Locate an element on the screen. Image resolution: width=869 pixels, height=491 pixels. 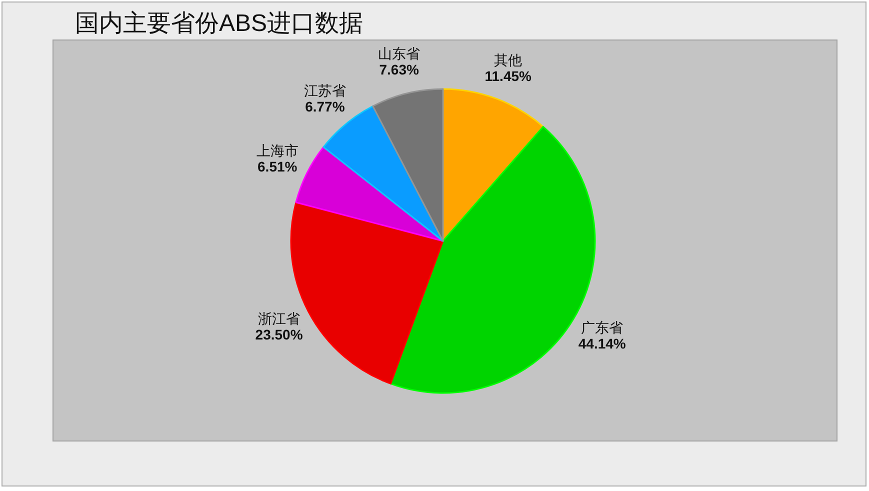
data-label: 11.45% is located at coordinates (508, 76).